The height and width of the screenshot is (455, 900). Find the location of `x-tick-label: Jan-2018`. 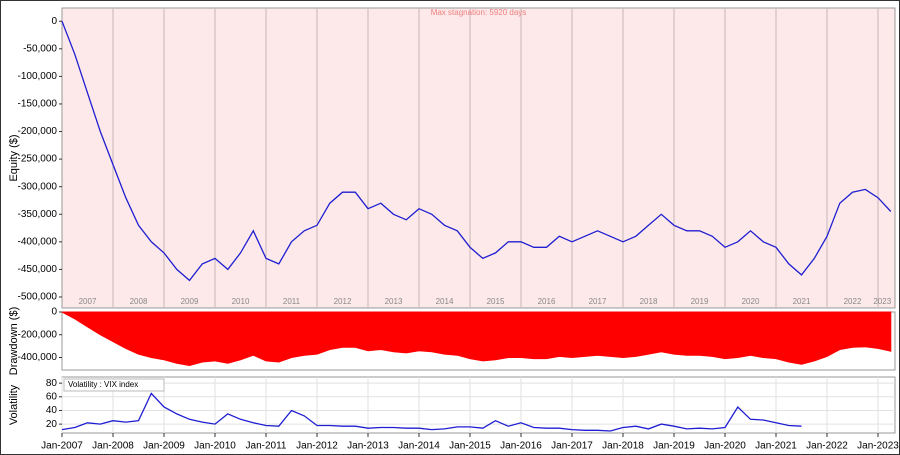

x-tick-label: Jan-2018 is located at coordinates (623, 446).